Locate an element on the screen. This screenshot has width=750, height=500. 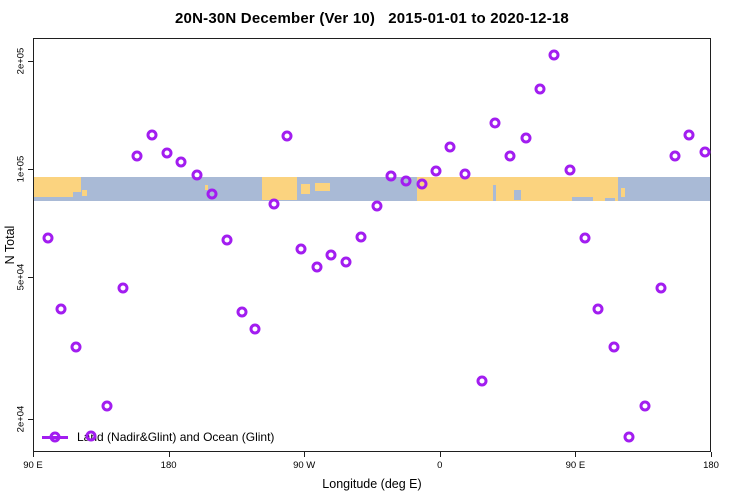
map-bay-of-bengal is located at coordinates (582, 199).